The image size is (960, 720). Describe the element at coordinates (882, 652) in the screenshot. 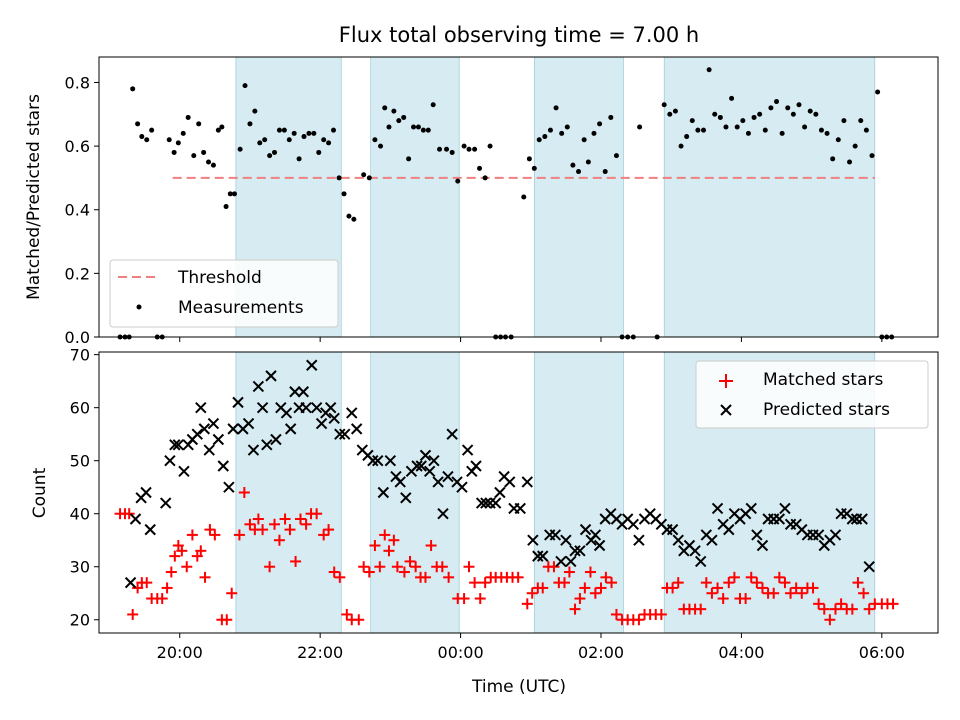

I see `x-tick-label-5: 06:00` at that location.